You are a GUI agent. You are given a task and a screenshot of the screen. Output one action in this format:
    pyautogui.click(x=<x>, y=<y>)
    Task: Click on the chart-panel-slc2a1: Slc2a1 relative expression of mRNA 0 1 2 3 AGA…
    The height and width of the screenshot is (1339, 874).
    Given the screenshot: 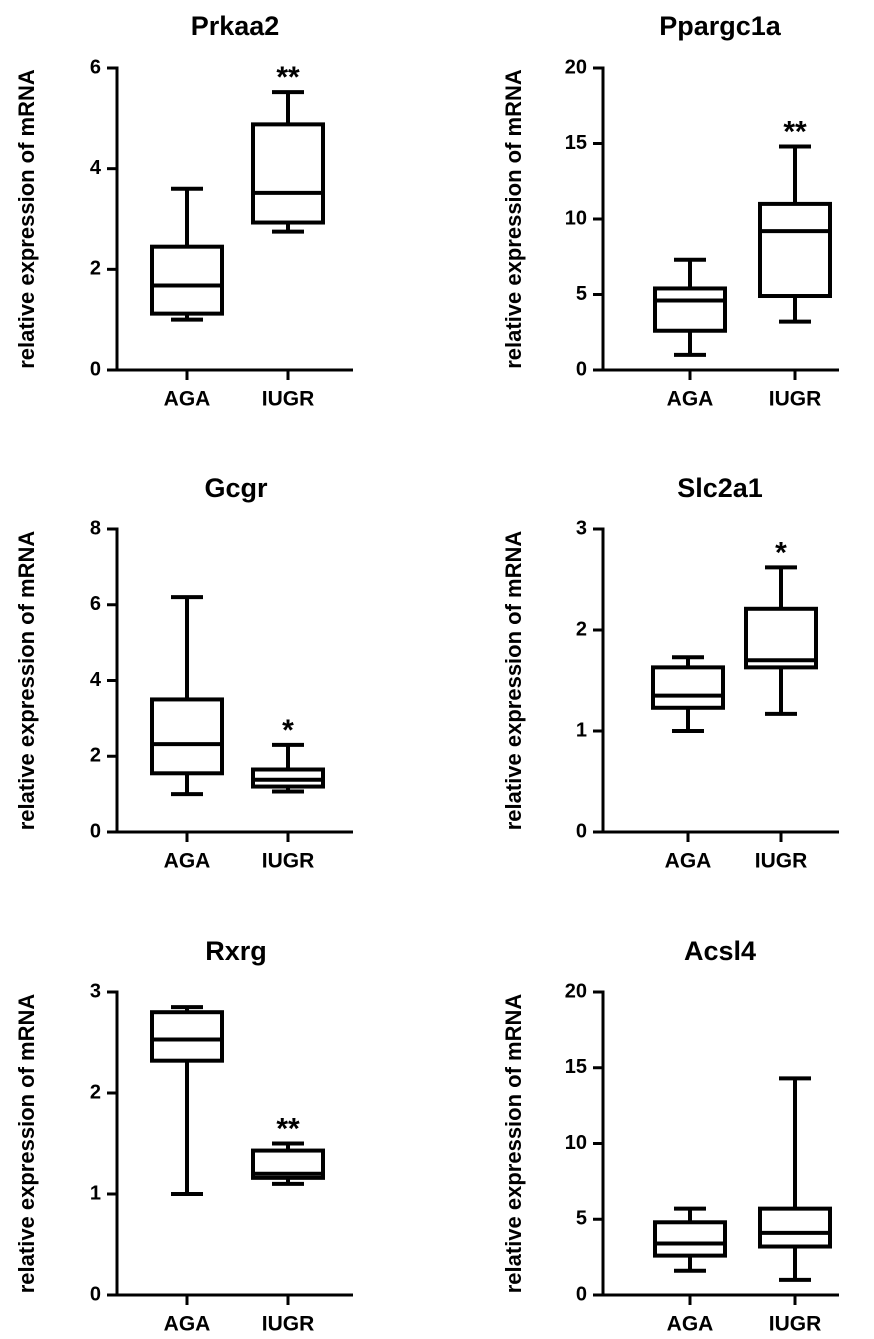 What is the action you would take?
    pyautogui.click(x=670, y=673)
    